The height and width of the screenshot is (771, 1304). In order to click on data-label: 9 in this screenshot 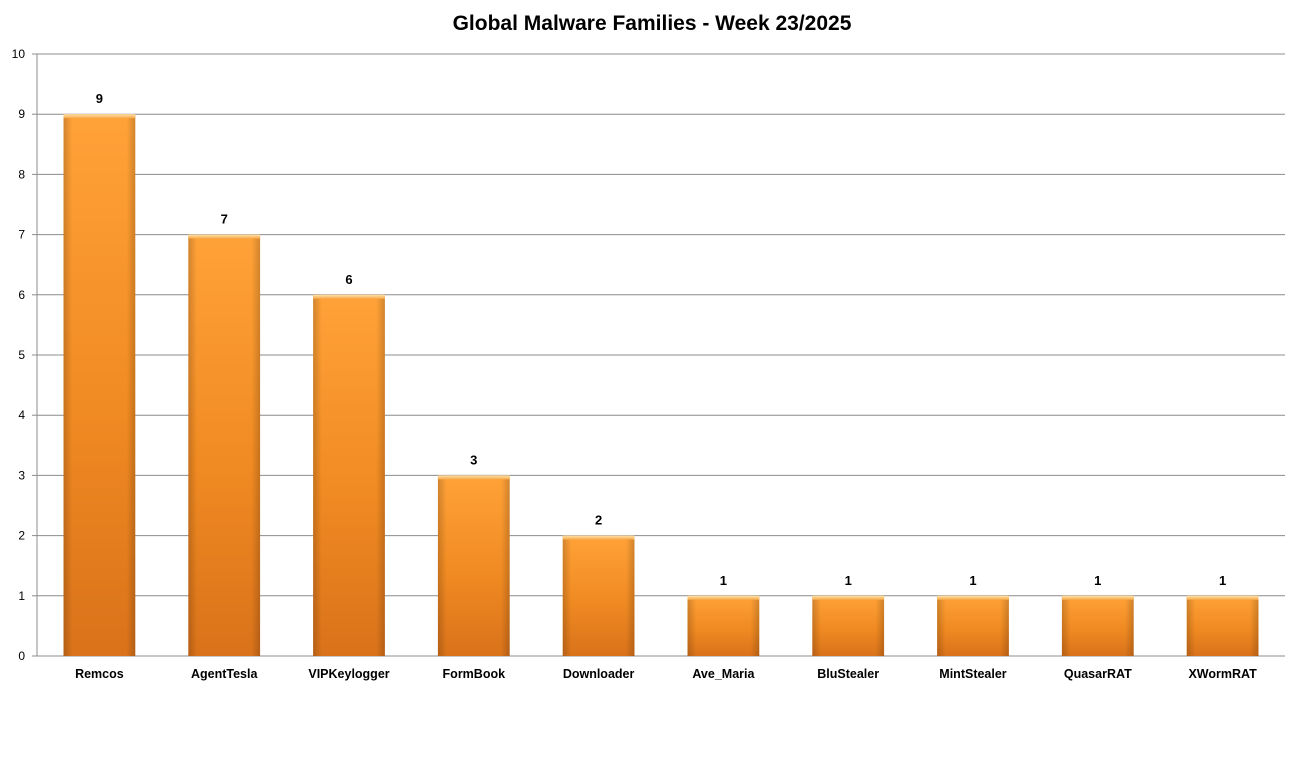, I will do `click(99, 98)`.